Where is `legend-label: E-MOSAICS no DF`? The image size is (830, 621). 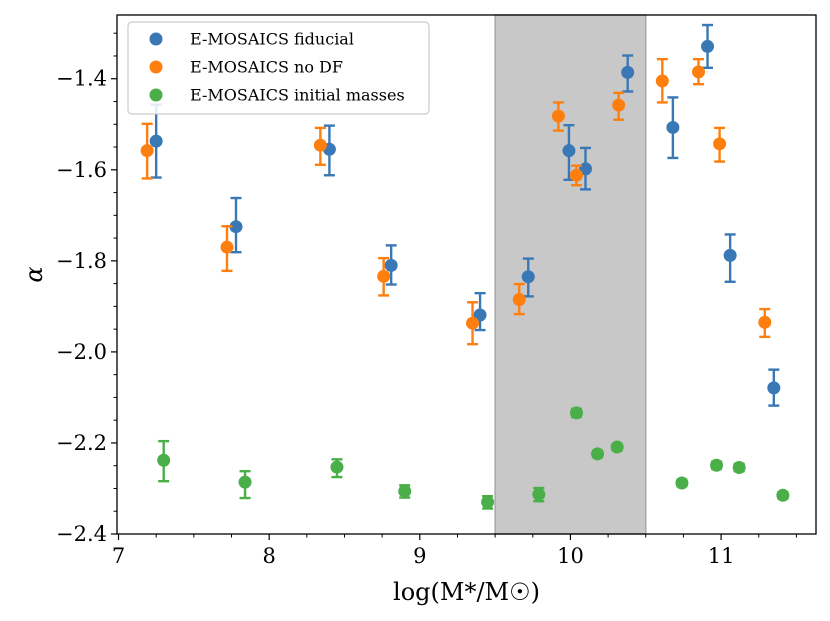
legend-label: E-MOSAICS no DF is located at coordinates (266, 67).